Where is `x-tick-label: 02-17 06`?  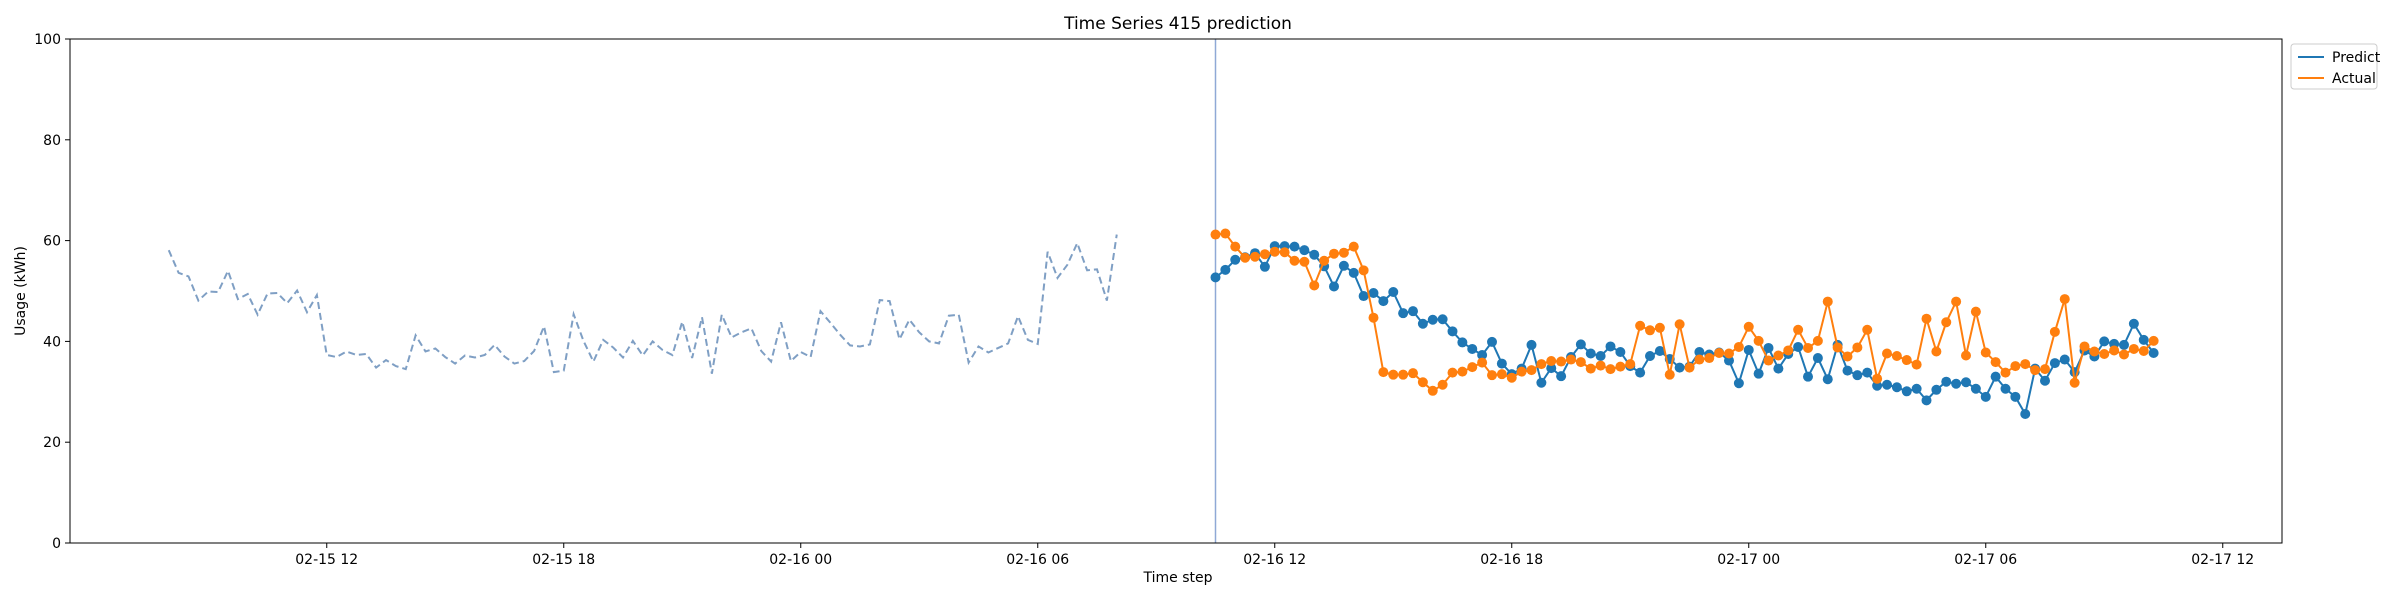
x-tick-label: 02-17 06 is located at coordinates (1985, 560).